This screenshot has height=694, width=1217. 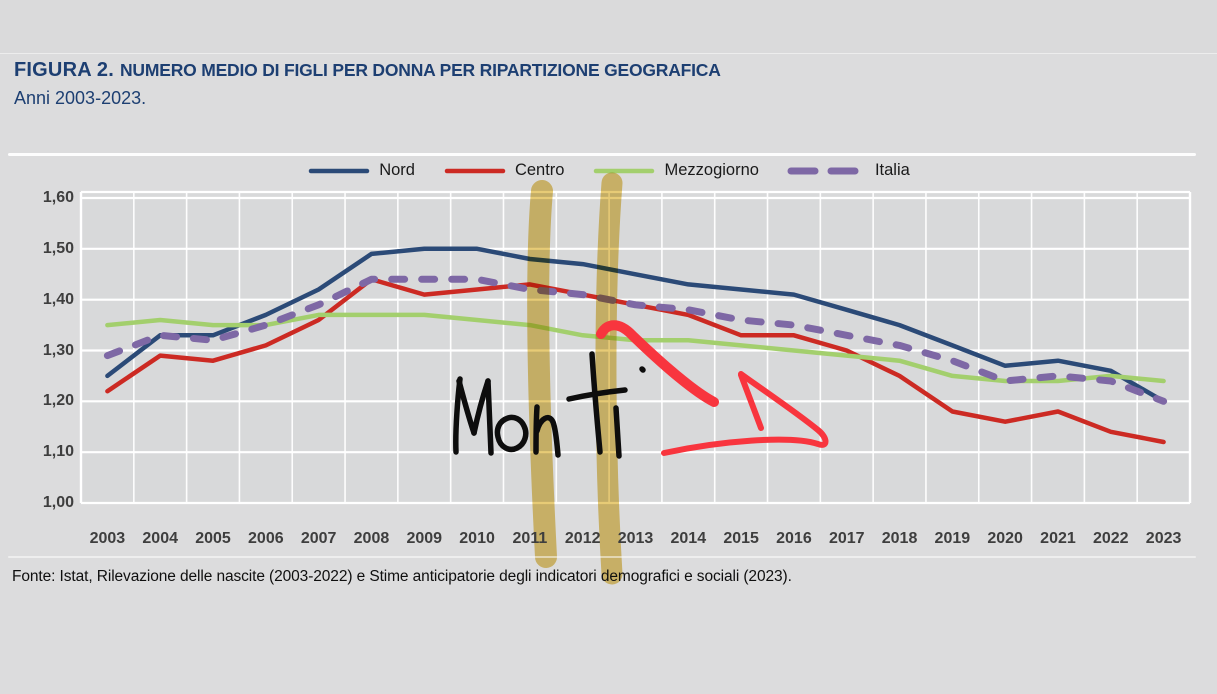 I want to click on x-axis-label: 2008, so click(x=371, y=538).